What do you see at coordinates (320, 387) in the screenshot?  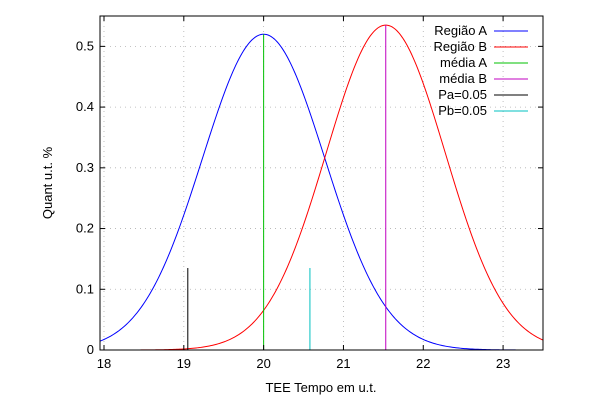 I see `x-axis-label: TEE Tempo em u.t.` at bounding box center [320, 387].